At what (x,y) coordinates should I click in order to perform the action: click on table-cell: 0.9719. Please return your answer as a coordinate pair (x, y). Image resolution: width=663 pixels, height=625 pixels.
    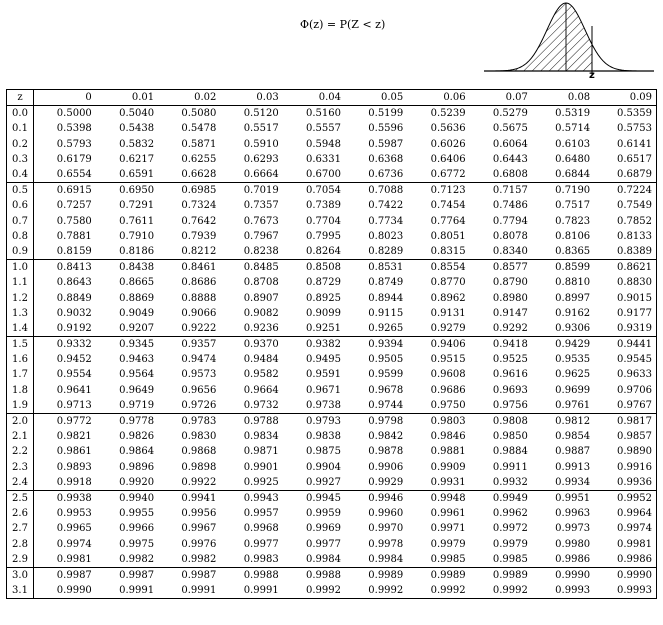
    Looking at the image, I should click on (127, 405).